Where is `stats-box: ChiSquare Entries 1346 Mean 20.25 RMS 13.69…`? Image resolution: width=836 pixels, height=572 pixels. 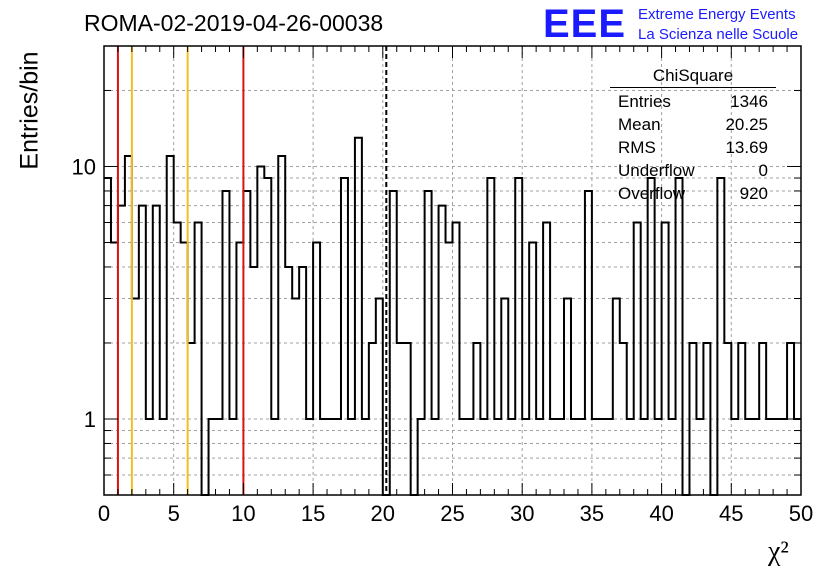 stats-box: ChiSquare Entries 1346 Mean 20.25 RMS 13.69… is located at coordinates (693, 135).